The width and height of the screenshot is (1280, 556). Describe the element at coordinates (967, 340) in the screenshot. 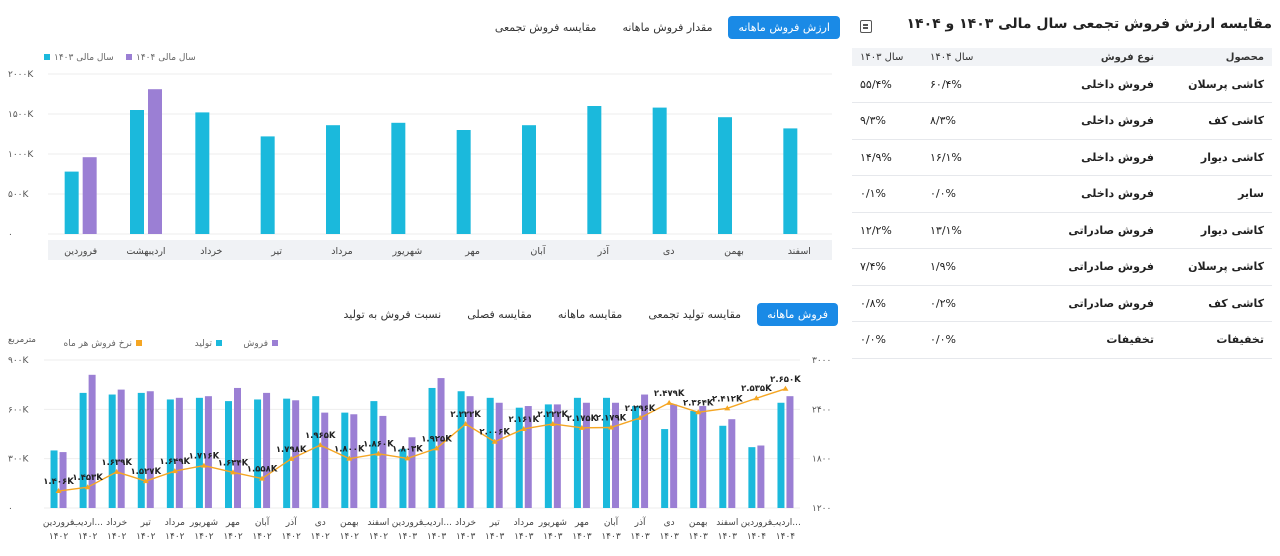

I see `cell-y1404: ۰/۰%` at that location.